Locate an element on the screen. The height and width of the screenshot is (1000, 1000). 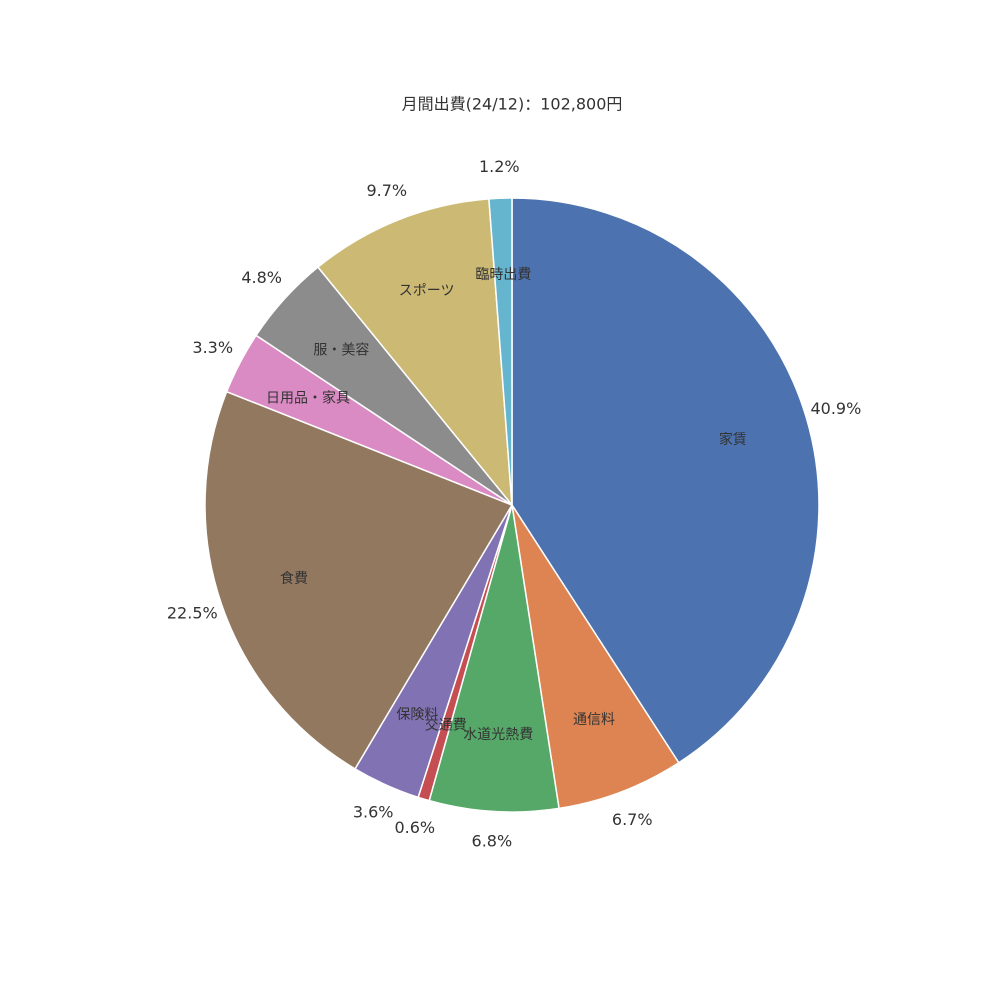
percent-label: 40.9% is located at coordinates (835, 408).